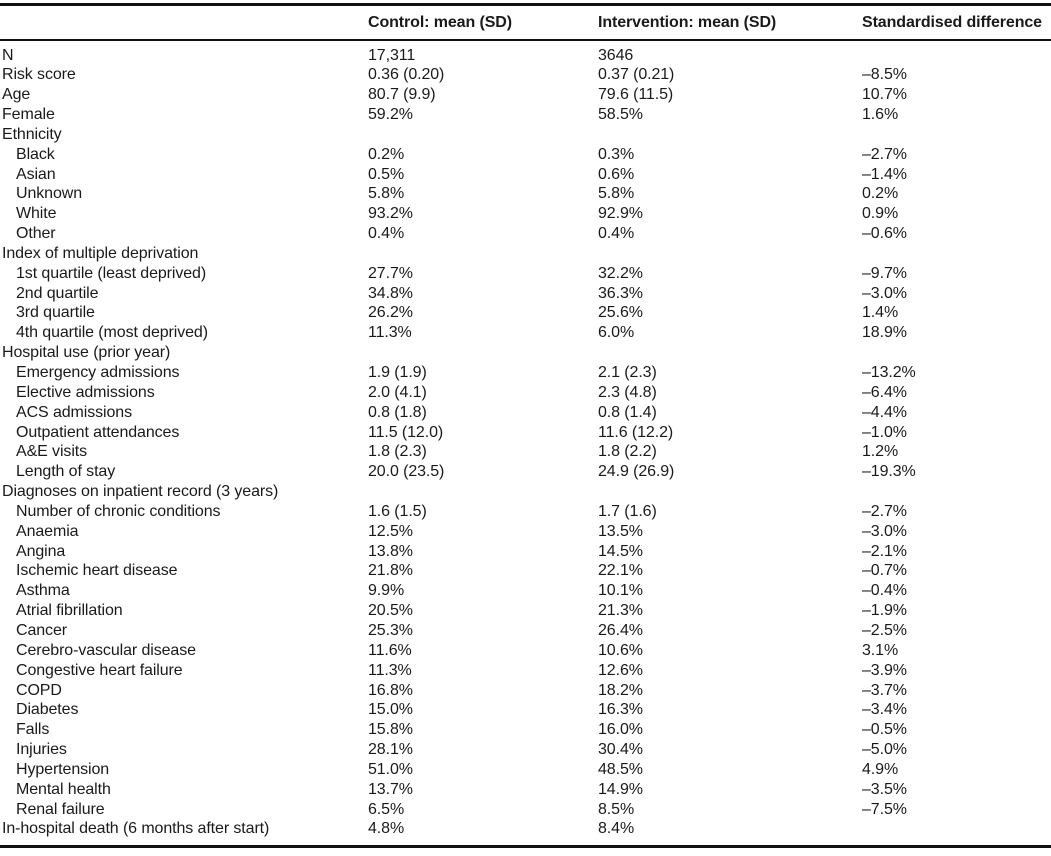  I want to click on standardised-difference-value: –8.5%, so click(884, 75).